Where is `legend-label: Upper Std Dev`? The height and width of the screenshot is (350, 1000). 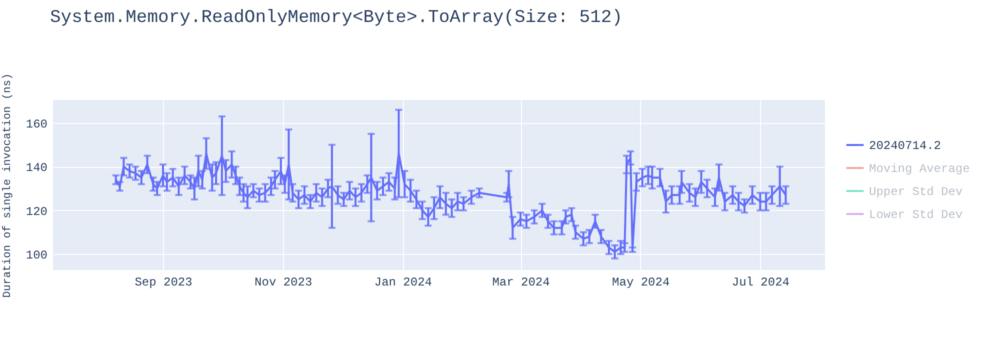
legend-label: Upper Std Dev is located at coordinates (916, 192).